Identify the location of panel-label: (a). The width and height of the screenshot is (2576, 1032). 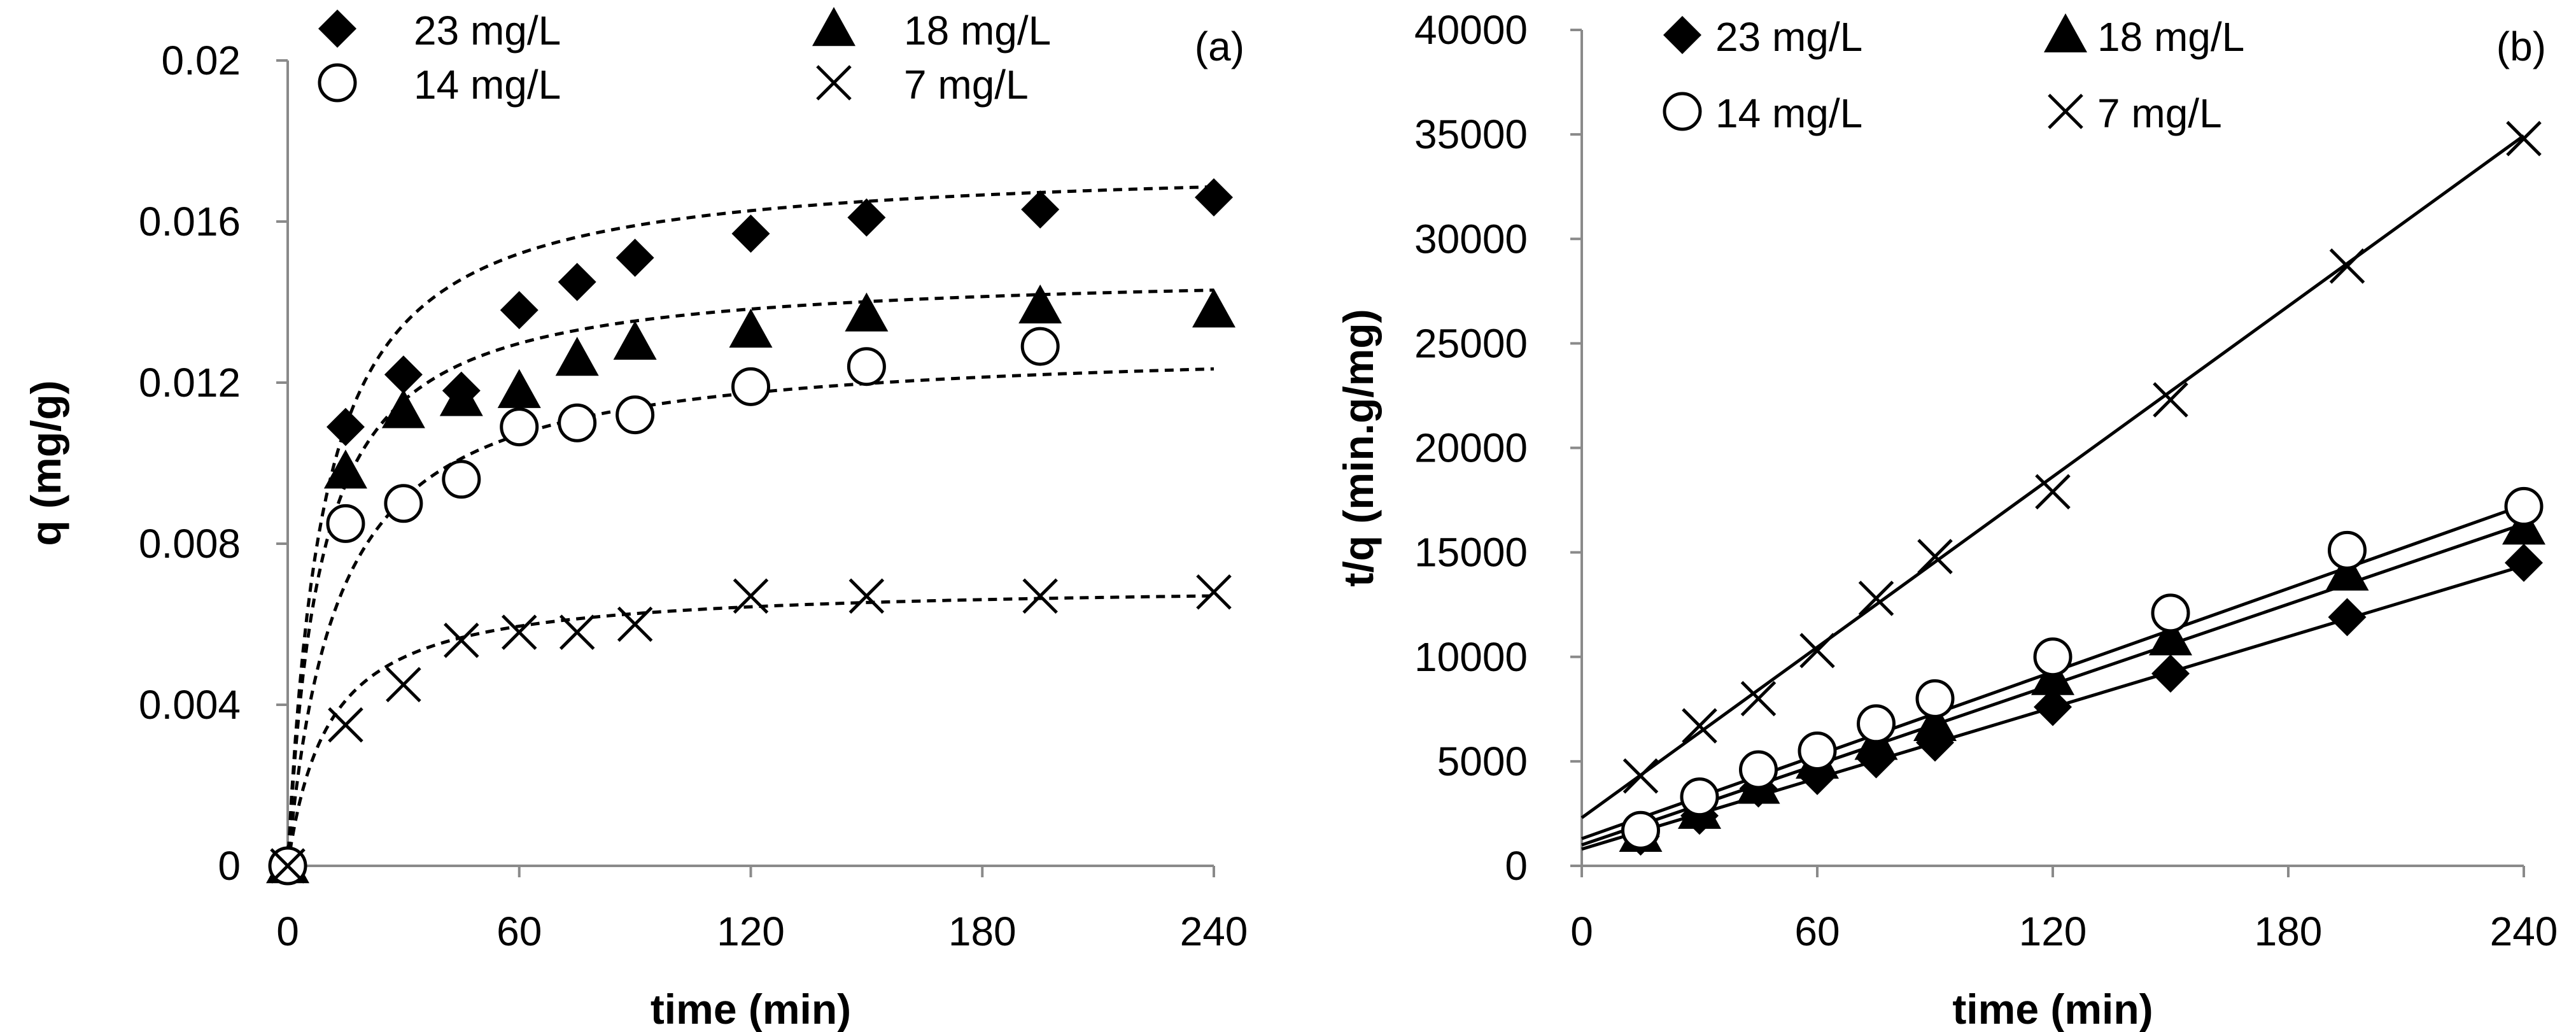
(1220, 46).